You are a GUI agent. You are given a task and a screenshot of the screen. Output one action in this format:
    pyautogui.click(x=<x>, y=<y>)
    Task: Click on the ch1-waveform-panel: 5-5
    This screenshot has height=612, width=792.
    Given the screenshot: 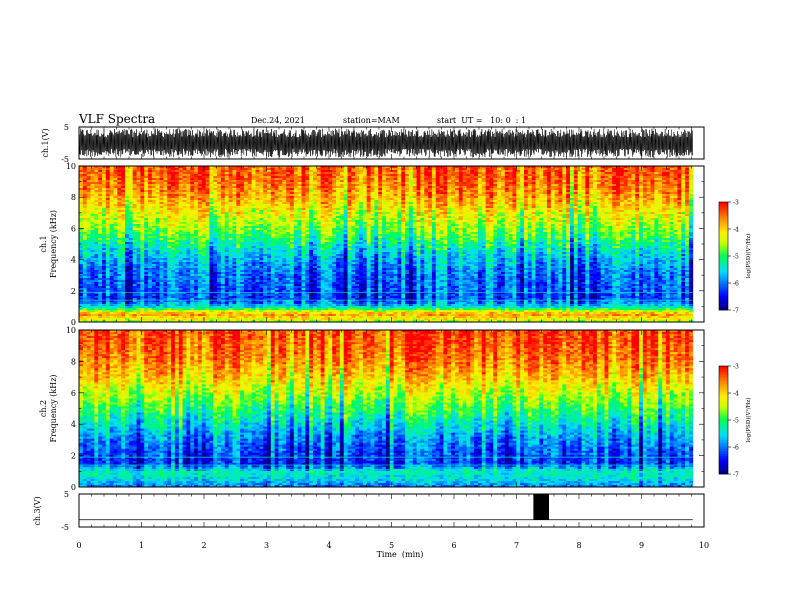 What is the action you would take?
    pyautogui.click(x=382, y=143)
    